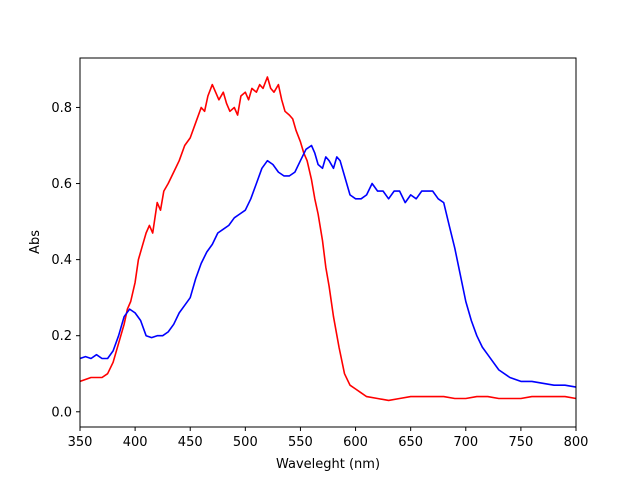  Describe the element at coordinates (465, 442) in the screenshot. I see `x-tick-label: 700` at that location.